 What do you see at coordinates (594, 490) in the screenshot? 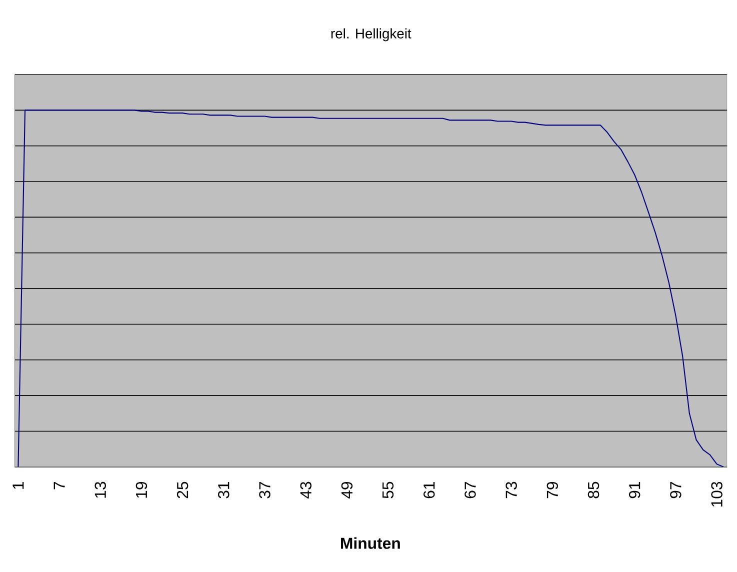
I see `x-tick-label: 85` at bounding box center [594, 490].